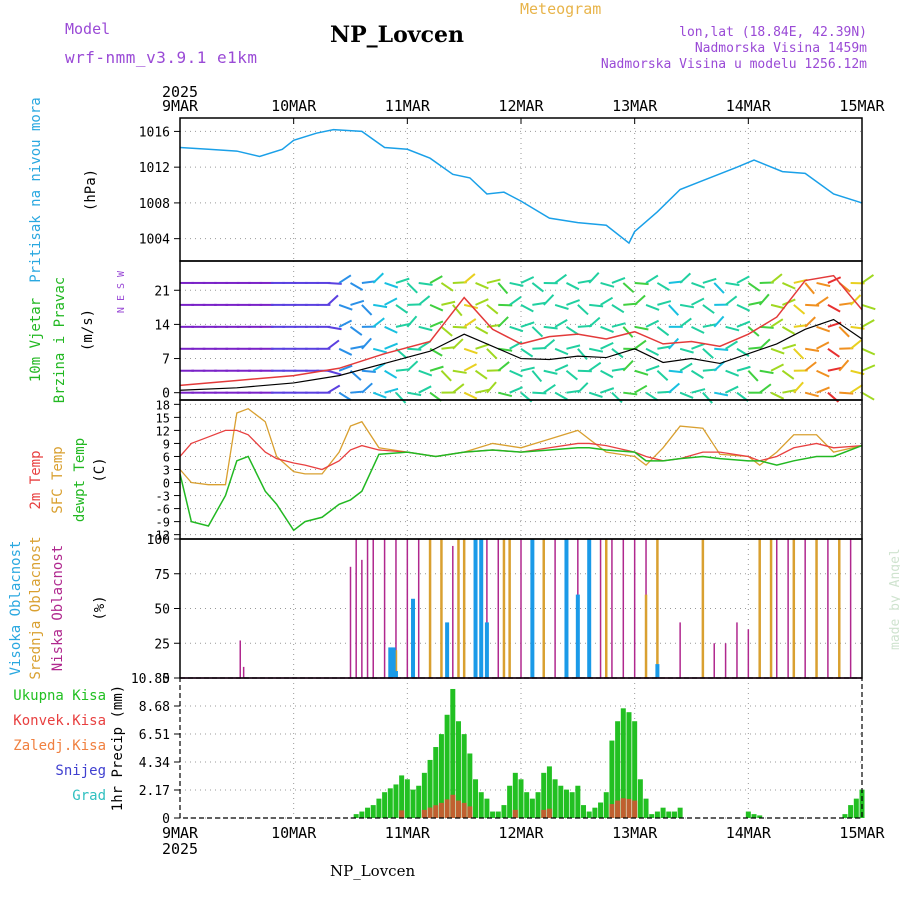 The width and height of the screenshot is (900, 900). What do you see at coordinates (162, 325) in the screenshot?
I see `ytick-label-wind: 14` at bounding box center [162, 325].